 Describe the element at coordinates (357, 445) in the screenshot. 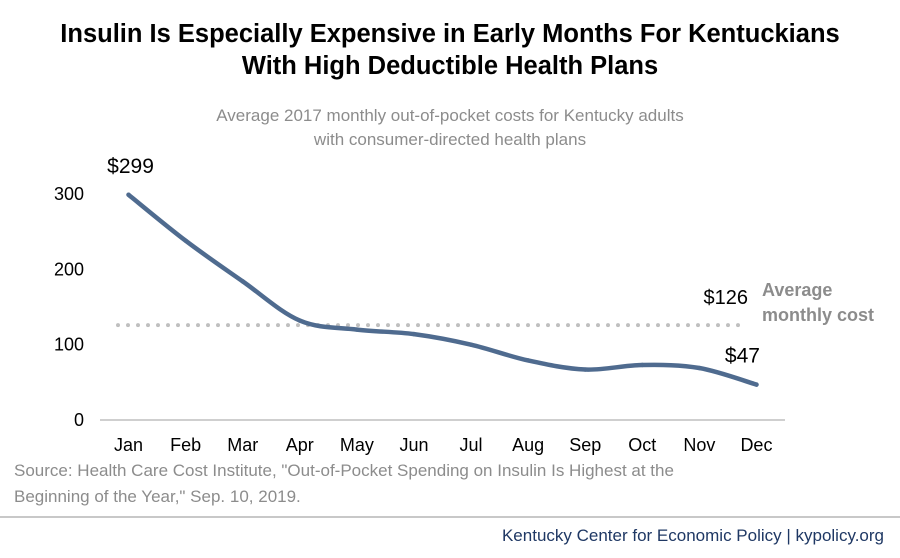

I see `x-tick-label: May` at that location.